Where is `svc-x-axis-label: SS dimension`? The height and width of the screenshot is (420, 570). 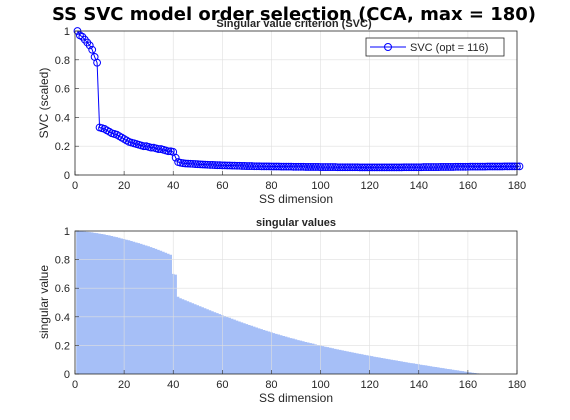 svc-x-axis-label: SS dimension is located at coordinates (296, 199).